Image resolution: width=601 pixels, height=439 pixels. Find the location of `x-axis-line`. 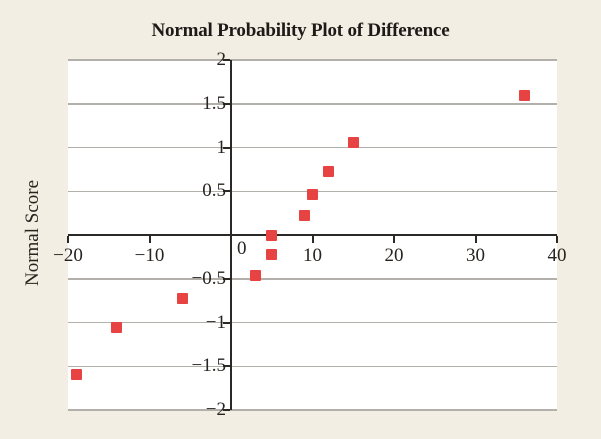

x-axis-line is located at coordinates (312, 235).